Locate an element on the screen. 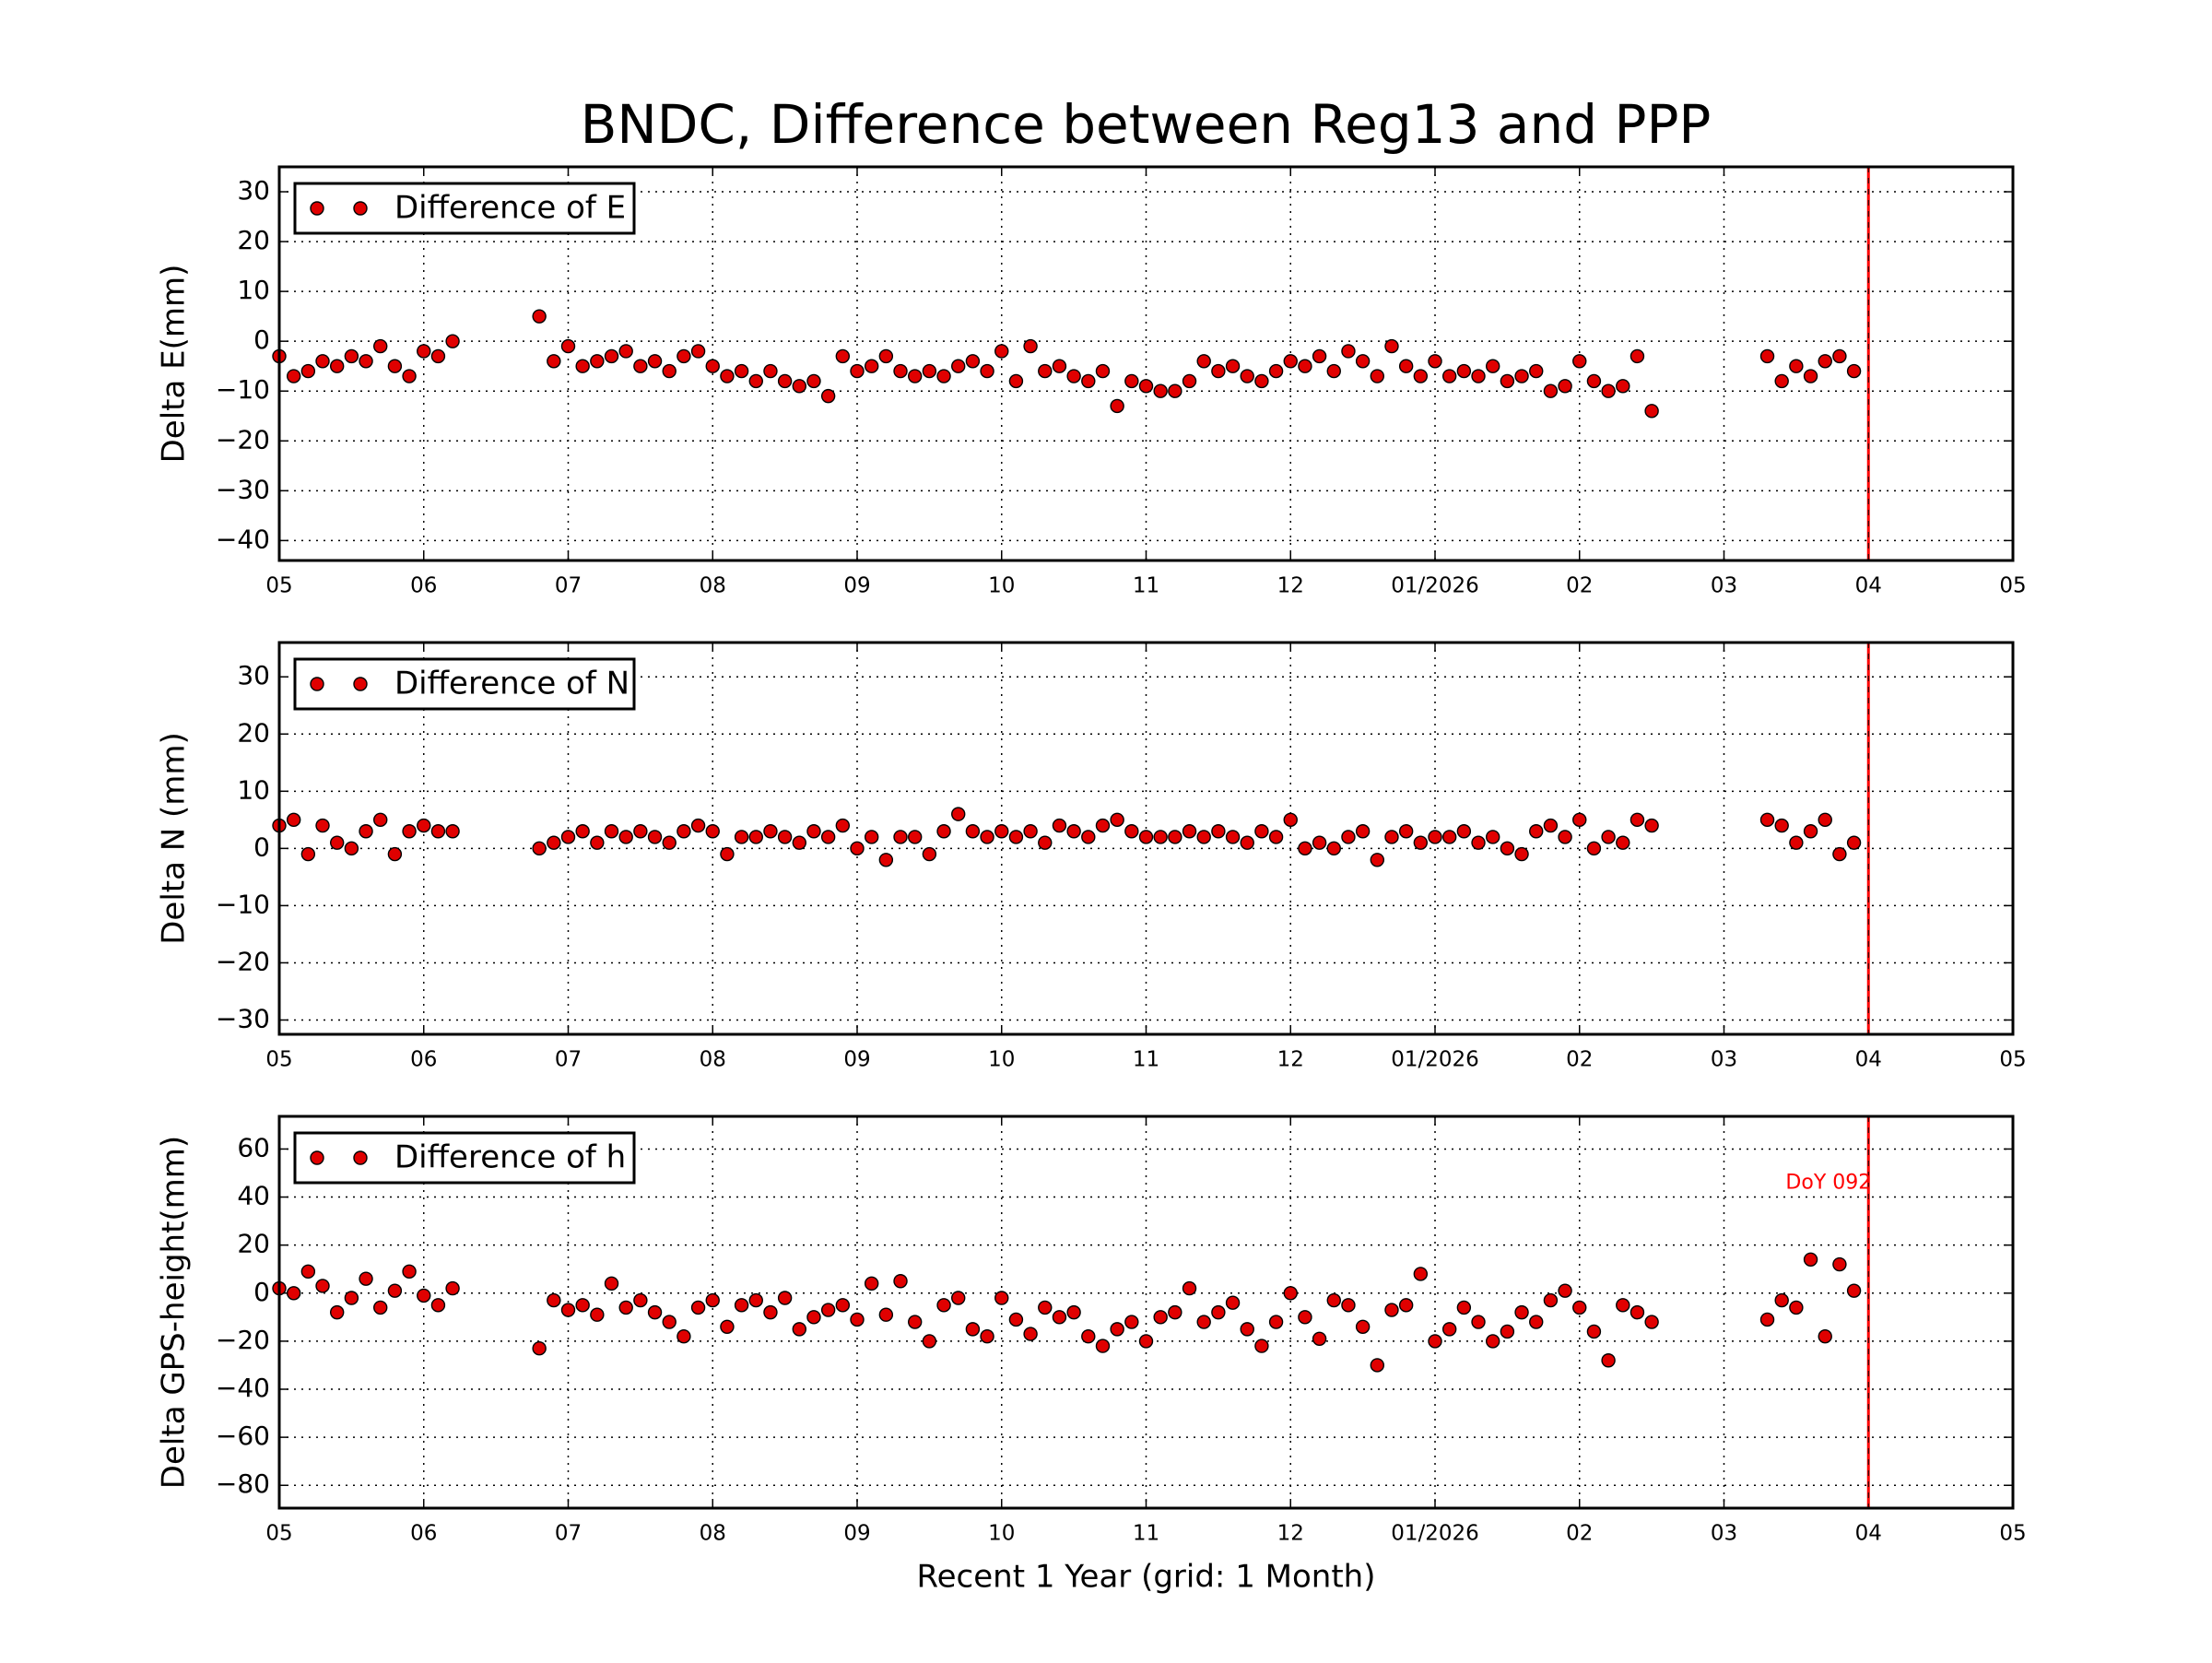 This screenshot has width=2212, height=1663. y-tick-label: 60 is located at coordinates (253, 1147).